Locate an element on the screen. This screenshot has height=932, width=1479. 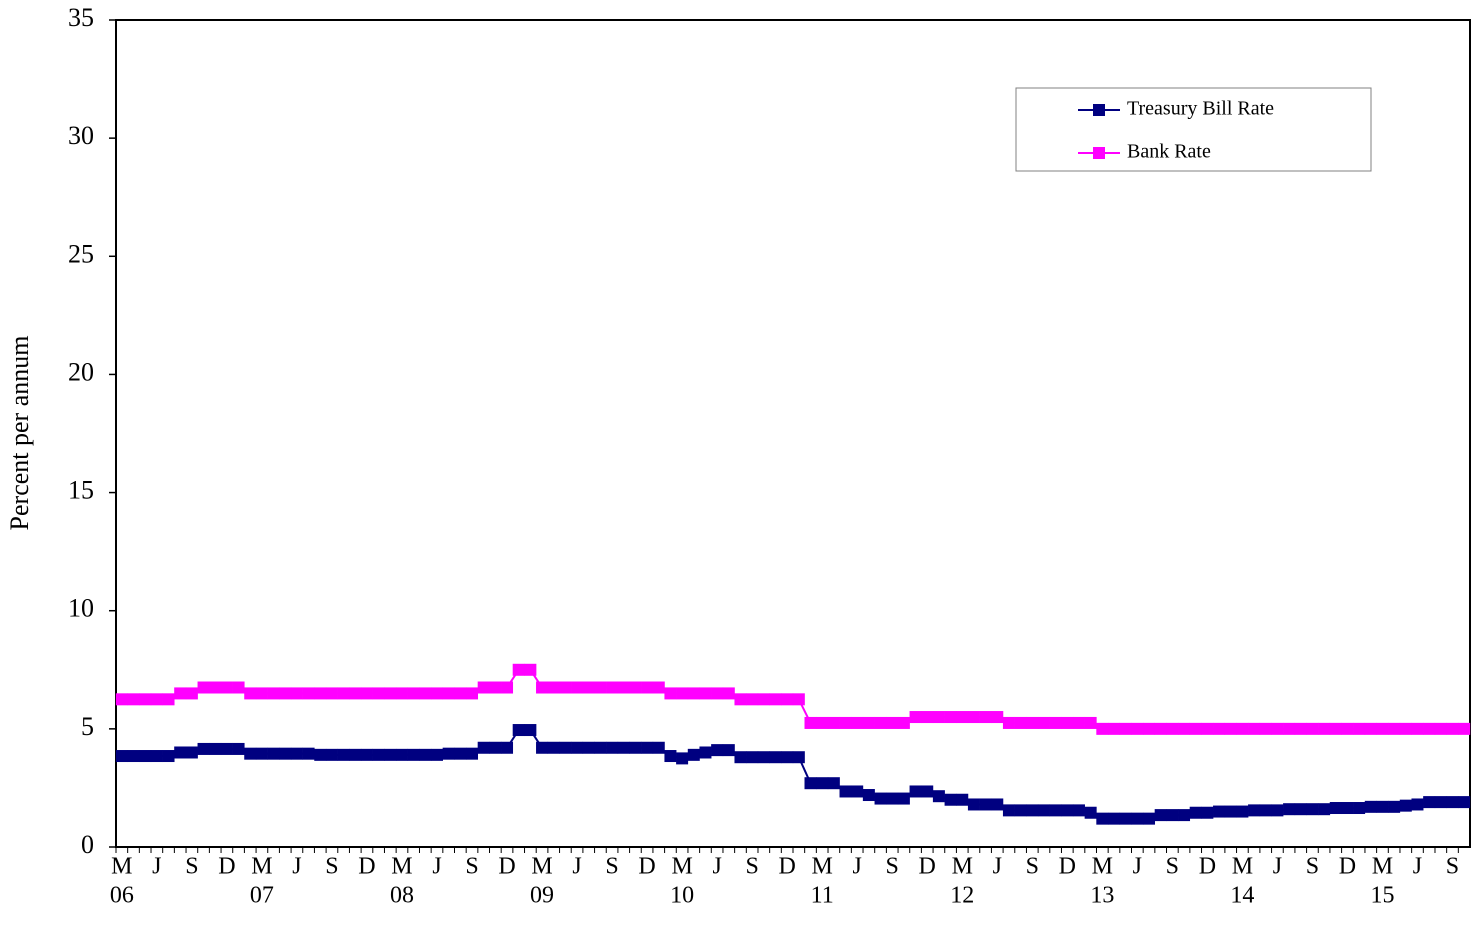
y-tick-label: 30 is located at coordinates (81, 135).